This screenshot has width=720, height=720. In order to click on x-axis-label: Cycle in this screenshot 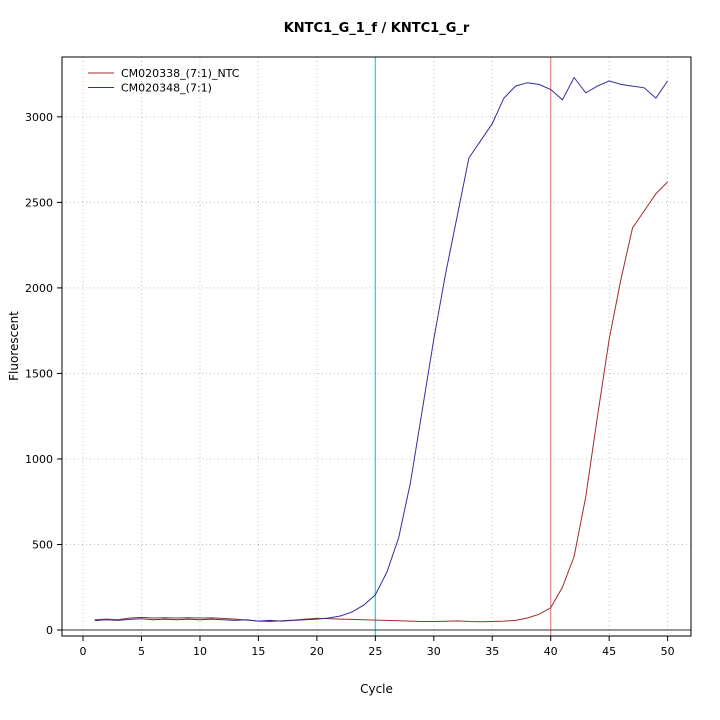, I will do `click(376, 689)`.